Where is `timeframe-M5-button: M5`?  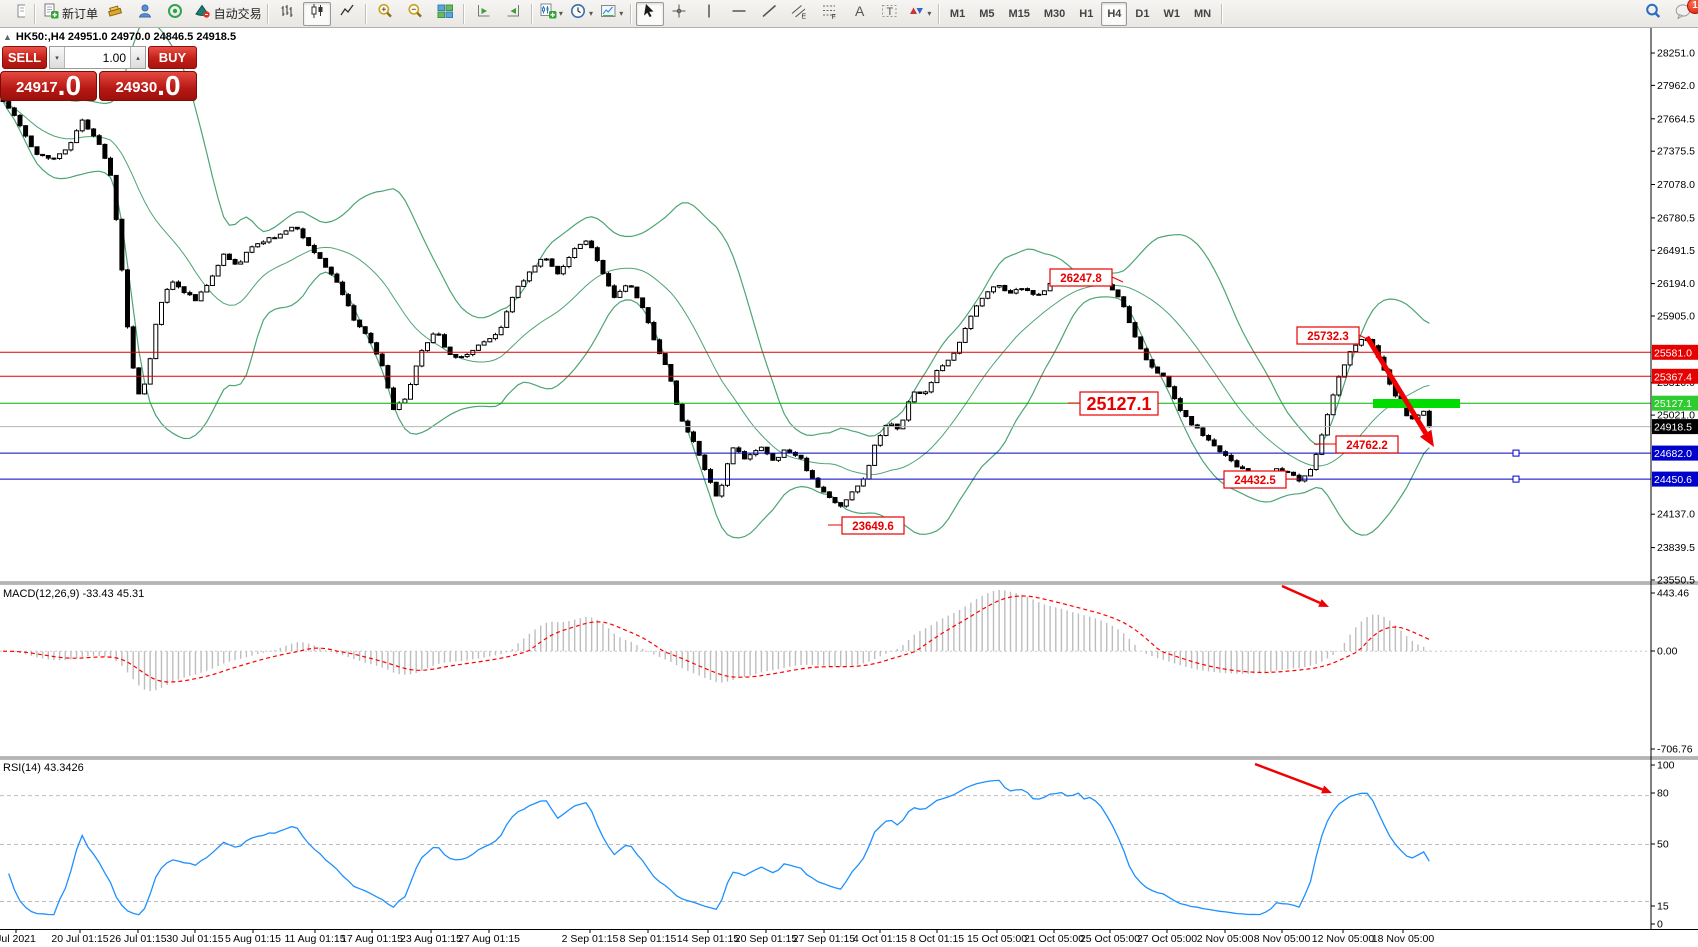
timeframe-M5-button: M5 is located at coordinates (987, 13).